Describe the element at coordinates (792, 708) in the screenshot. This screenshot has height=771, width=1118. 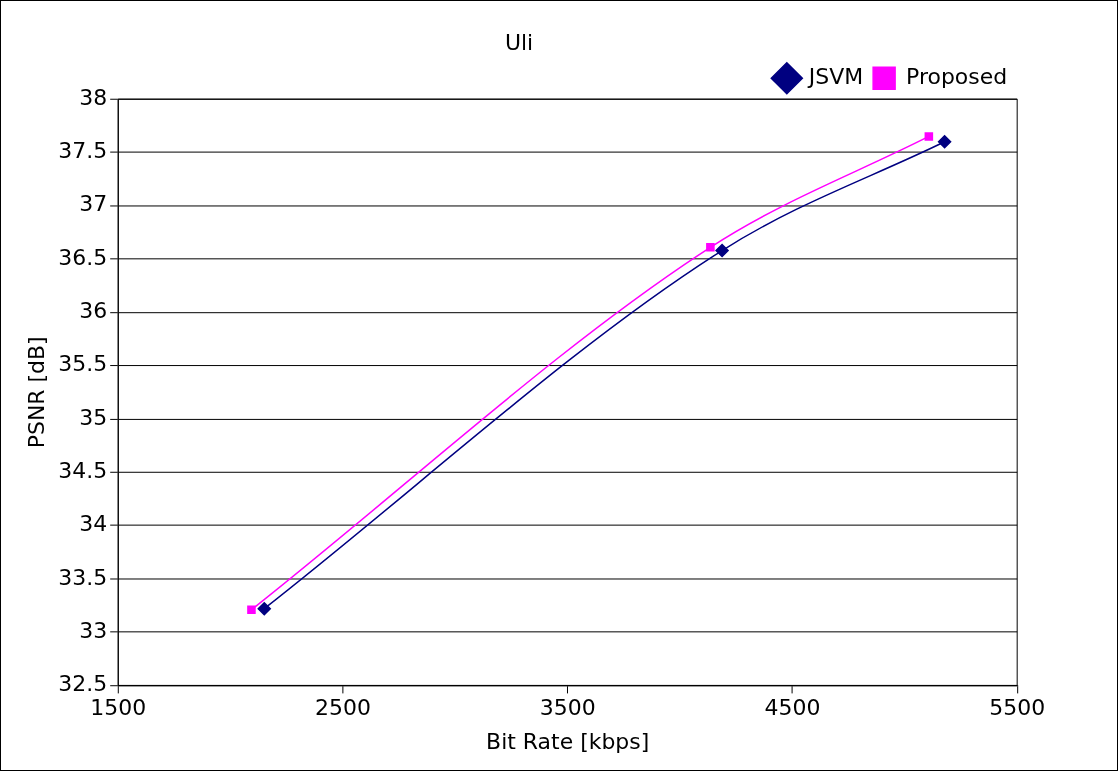
I see `x-tick-label: 4500` at that location.